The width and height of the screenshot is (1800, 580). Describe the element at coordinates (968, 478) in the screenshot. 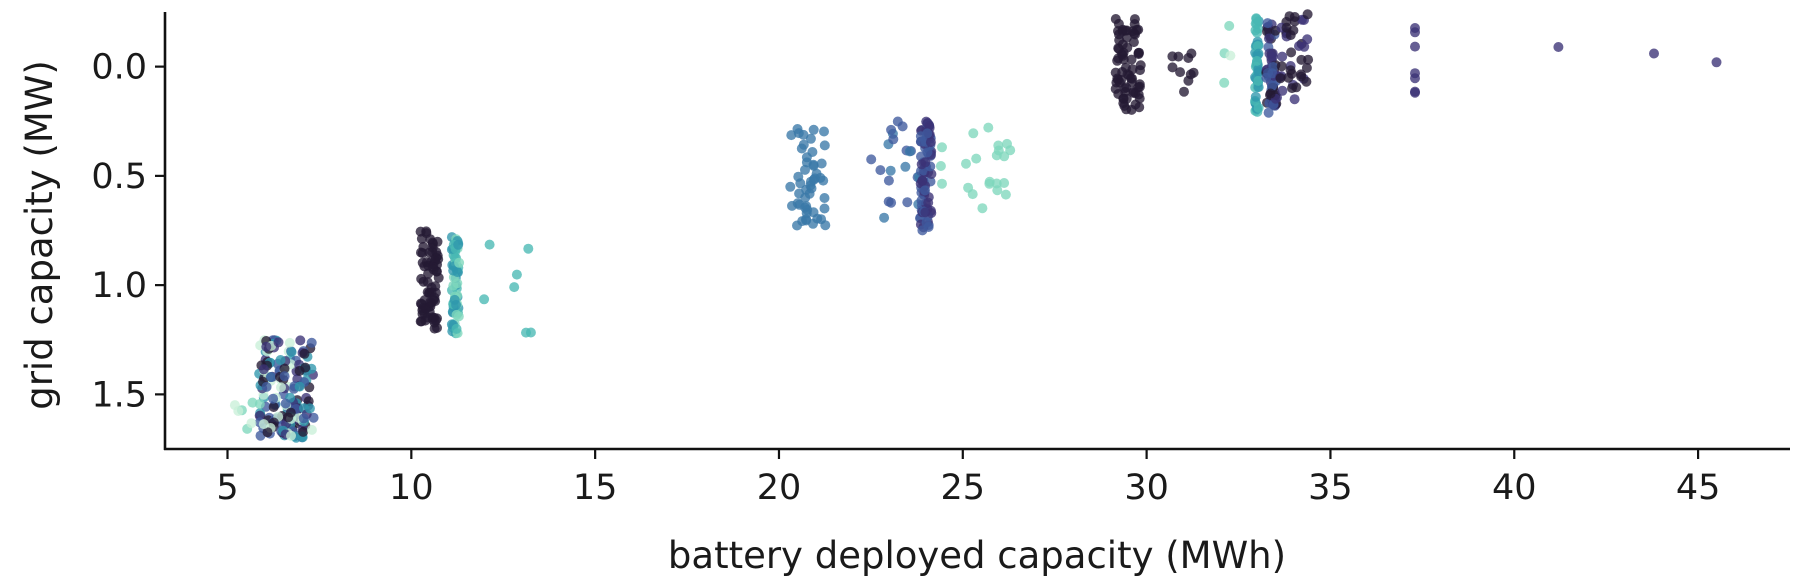

I see `x-axis-ticks: 5 10 15 20 25 30 35 40 45` at that location.